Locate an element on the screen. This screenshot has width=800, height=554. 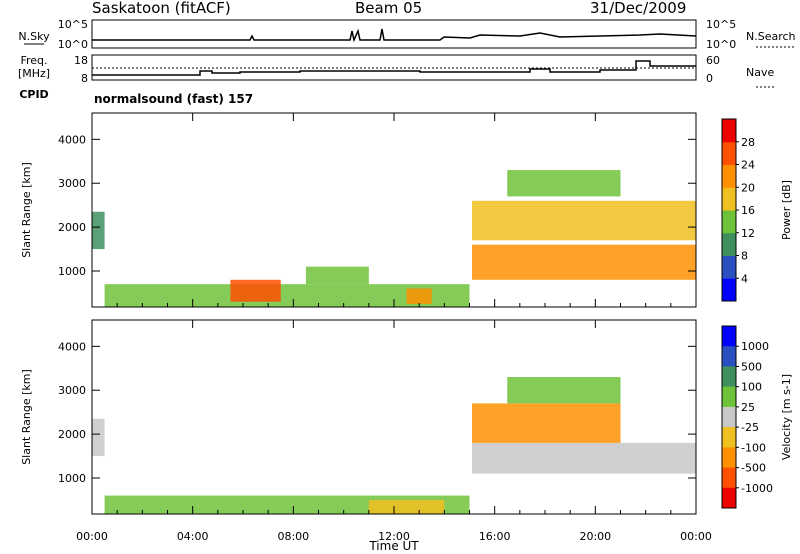
colorbar-tick-label: 12 is located at coordinates (748, 233).